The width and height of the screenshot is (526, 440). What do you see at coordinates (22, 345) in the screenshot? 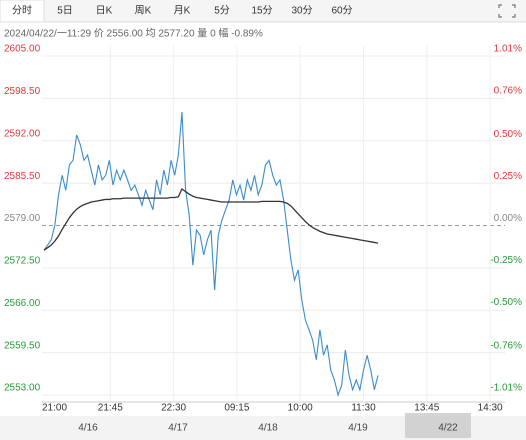
I see `y-tick-label: 2559.50` at bounding box center [22, 345].